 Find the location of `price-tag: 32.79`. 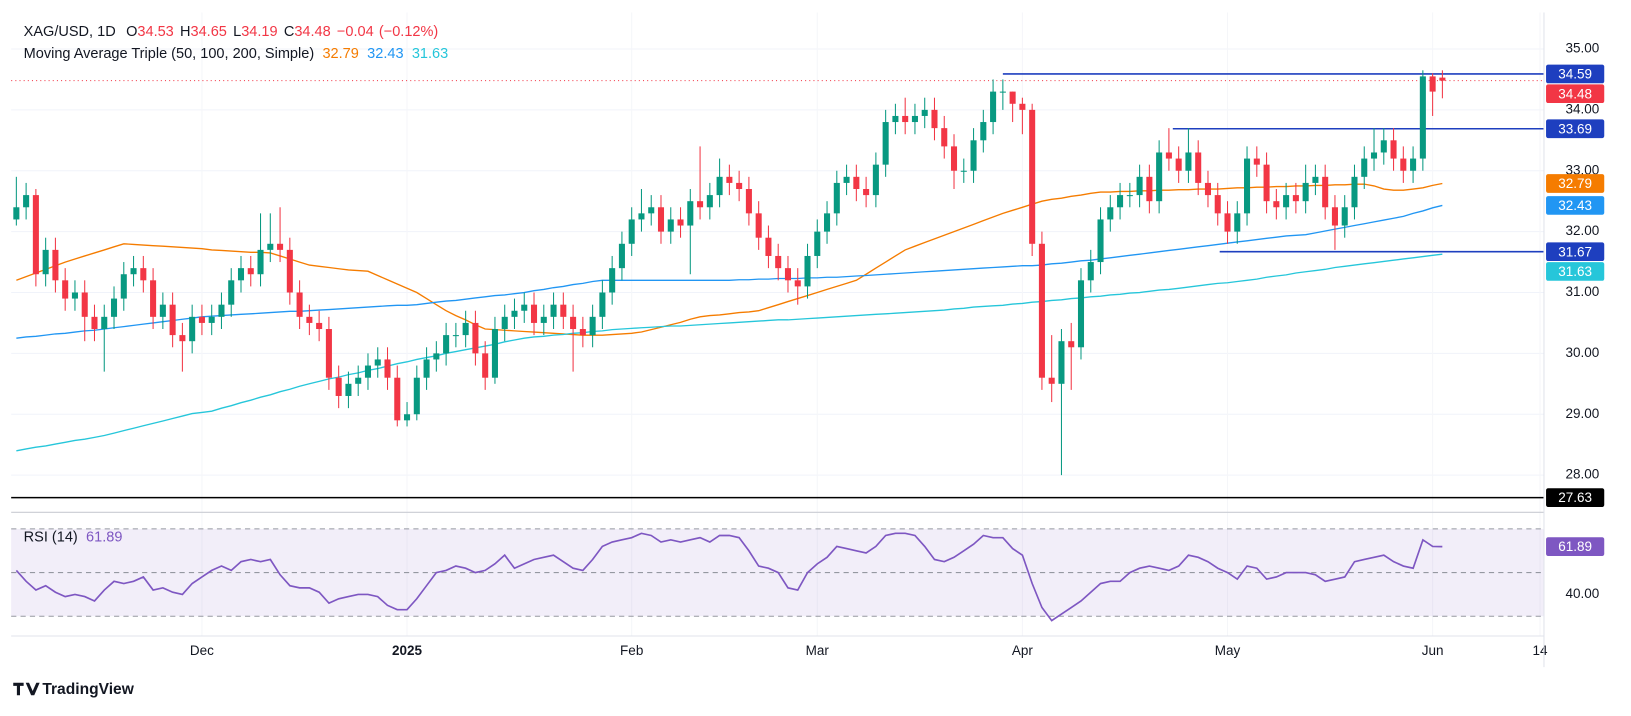

price-tag: 32.79 is located at coordinates (1575, 183).